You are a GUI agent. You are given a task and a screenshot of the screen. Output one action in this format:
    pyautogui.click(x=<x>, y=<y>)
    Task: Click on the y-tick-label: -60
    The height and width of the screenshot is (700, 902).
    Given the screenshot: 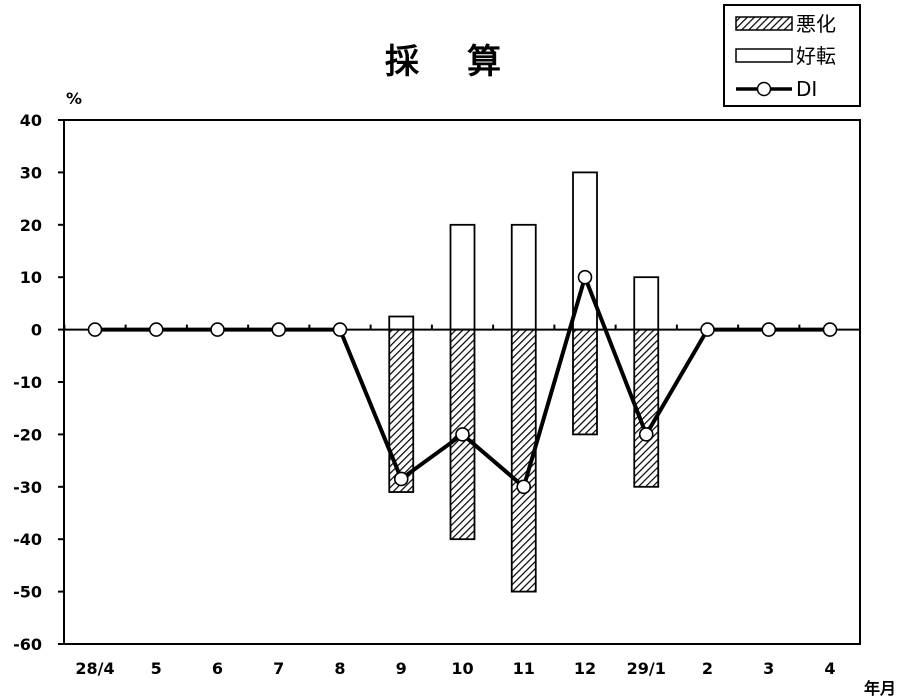 What is the action you would take?
    pyautogui.click(x=27, y=644)
    